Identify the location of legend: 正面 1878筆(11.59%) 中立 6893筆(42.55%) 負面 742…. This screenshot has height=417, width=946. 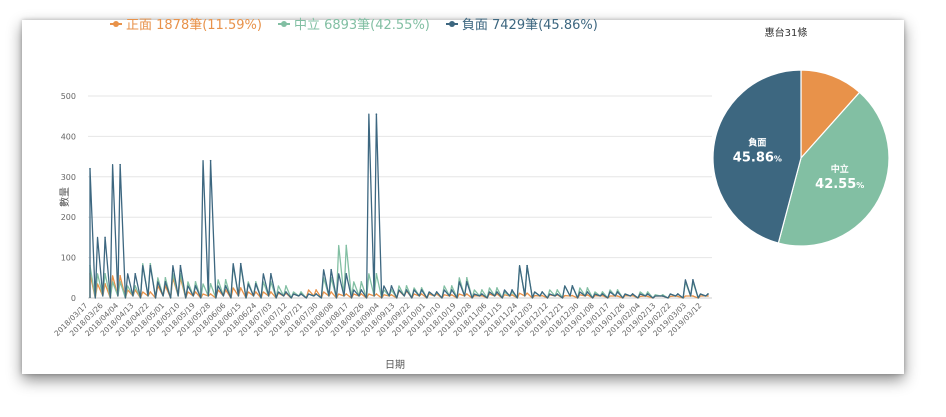
(354, 23).